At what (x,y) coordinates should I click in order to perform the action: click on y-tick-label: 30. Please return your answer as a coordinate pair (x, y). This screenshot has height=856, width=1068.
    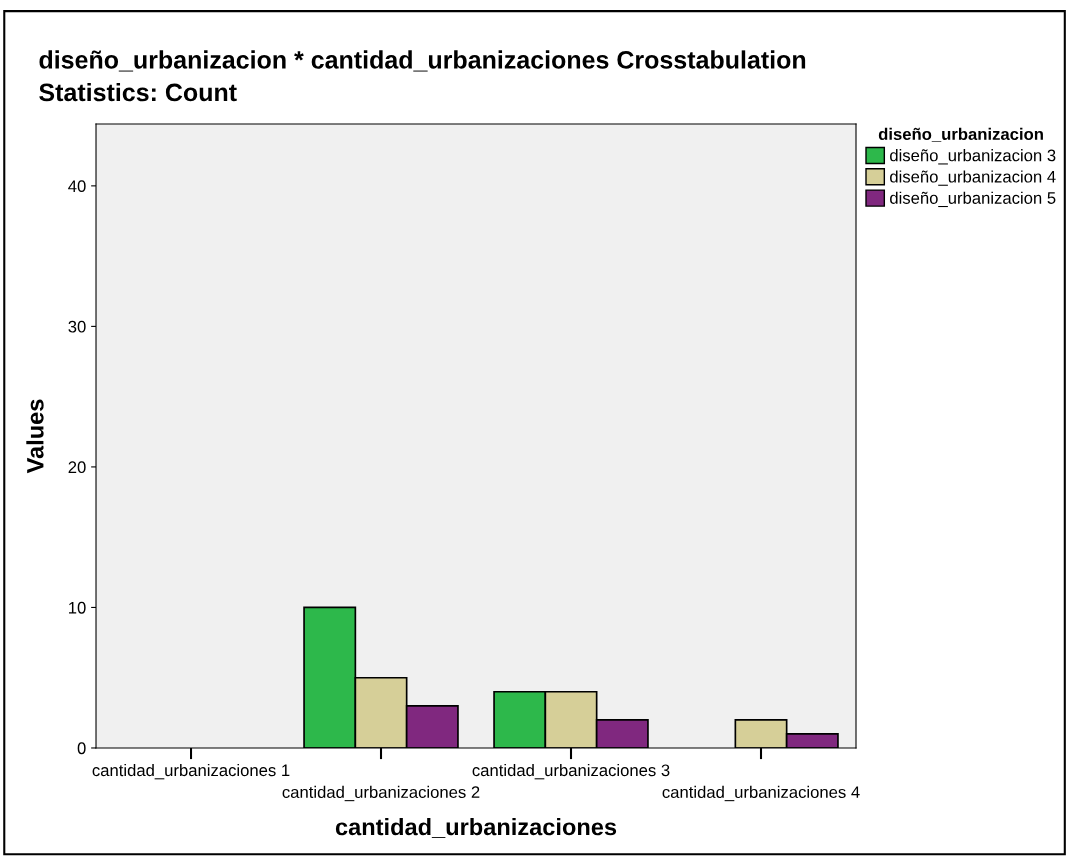
    Looking at the image, I should click on (77, 326).